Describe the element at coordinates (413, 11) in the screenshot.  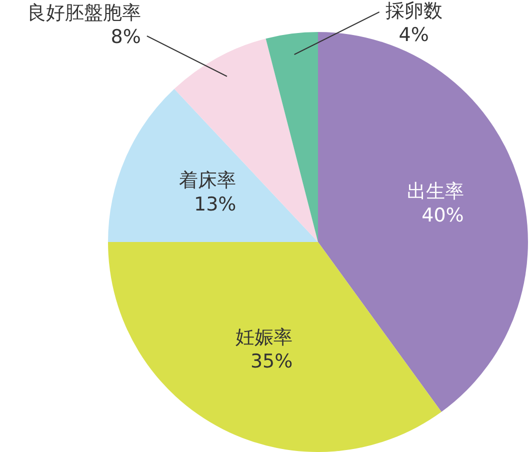
I see `slice-label: 採卵数` at that location.